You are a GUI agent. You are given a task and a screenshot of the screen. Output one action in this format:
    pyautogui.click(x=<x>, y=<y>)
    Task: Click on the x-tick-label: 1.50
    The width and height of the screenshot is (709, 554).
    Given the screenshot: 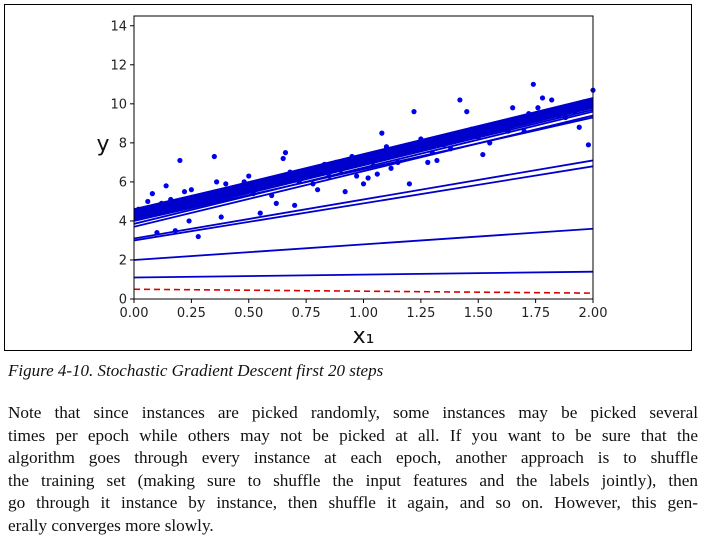 What is the action you would take?
    pyautogui.click(x=478, y=313)
    